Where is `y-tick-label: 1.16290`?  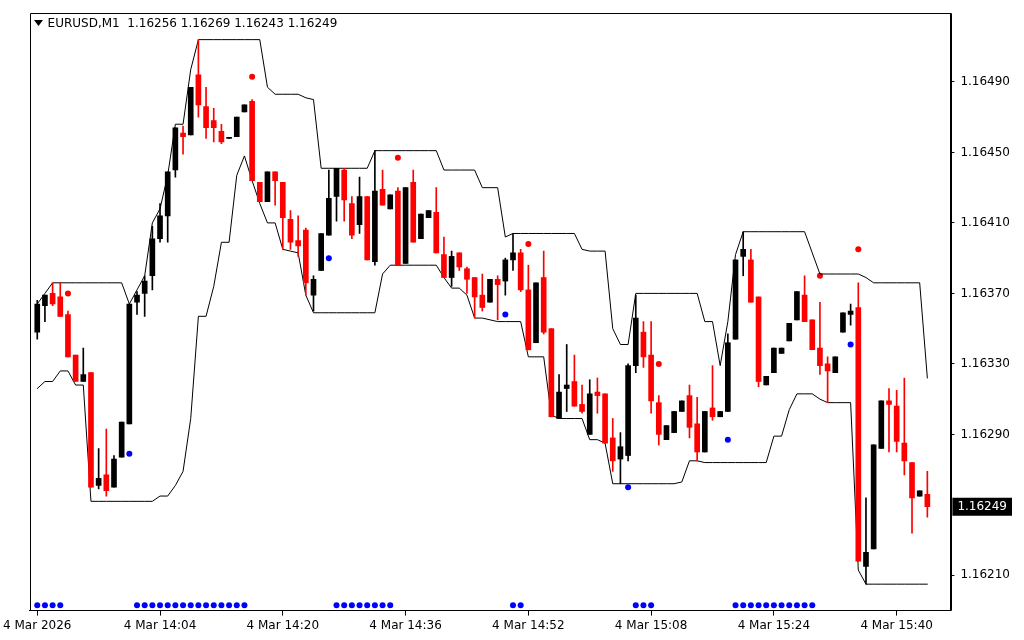 y-tick-label: 1.16290 is located at coordinates (985, 433).